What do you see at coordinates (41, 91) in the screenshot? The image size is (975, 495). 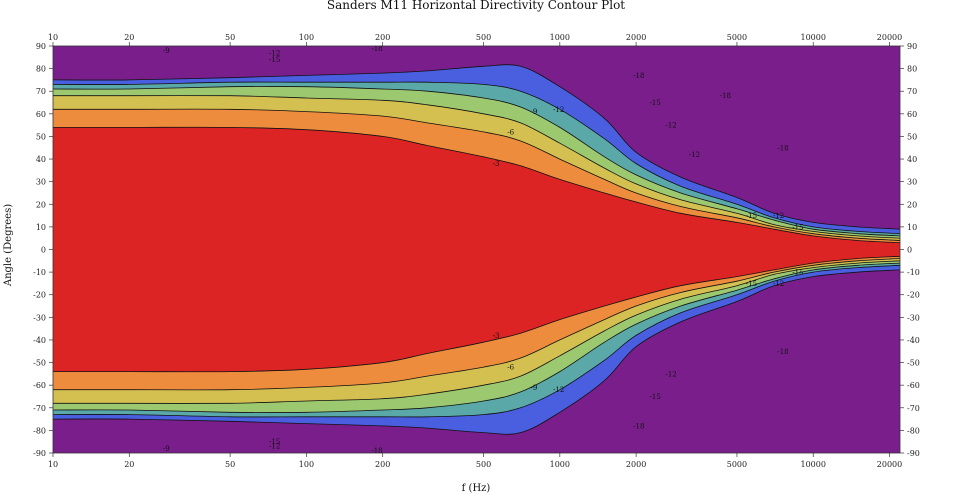 I see `y-tick-label-left: 70` at bounding box center [41, 91].